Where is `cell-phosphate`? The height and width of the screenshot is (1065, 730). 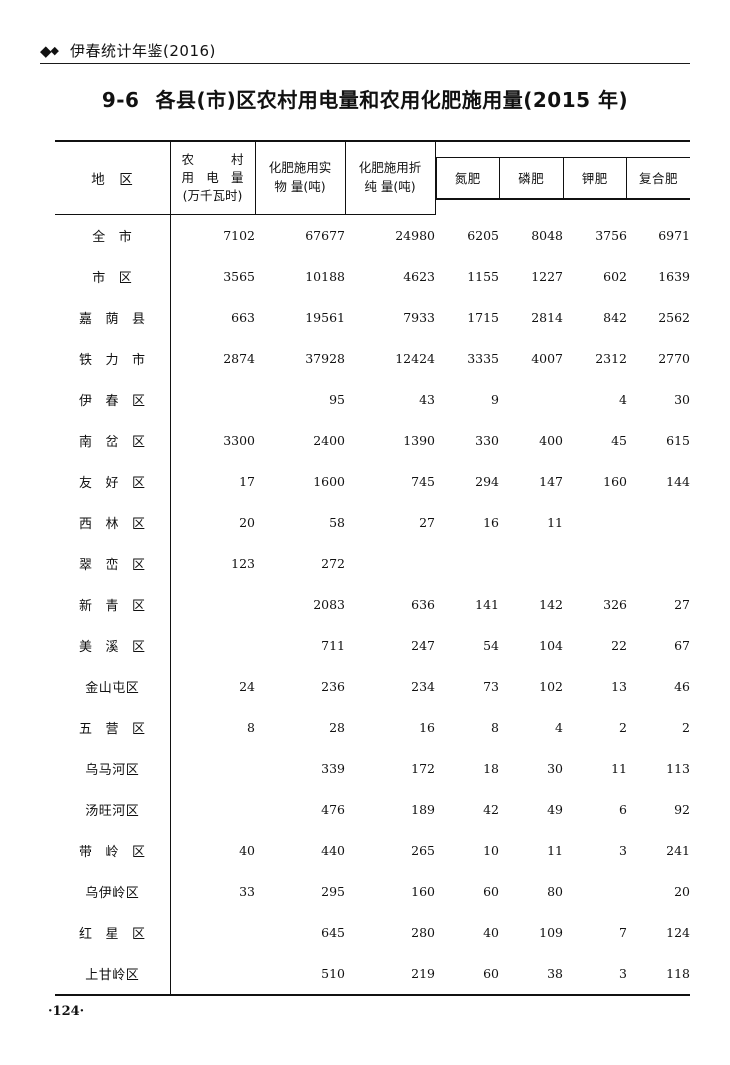 cell-phosphate is located at coordinates (531, 399).